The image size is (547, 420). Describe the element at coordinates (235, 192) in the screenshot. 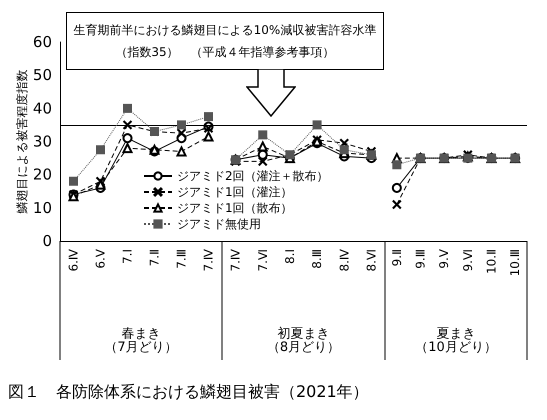

I see `legend-label: ジアミド1回（灌注）` at that location.